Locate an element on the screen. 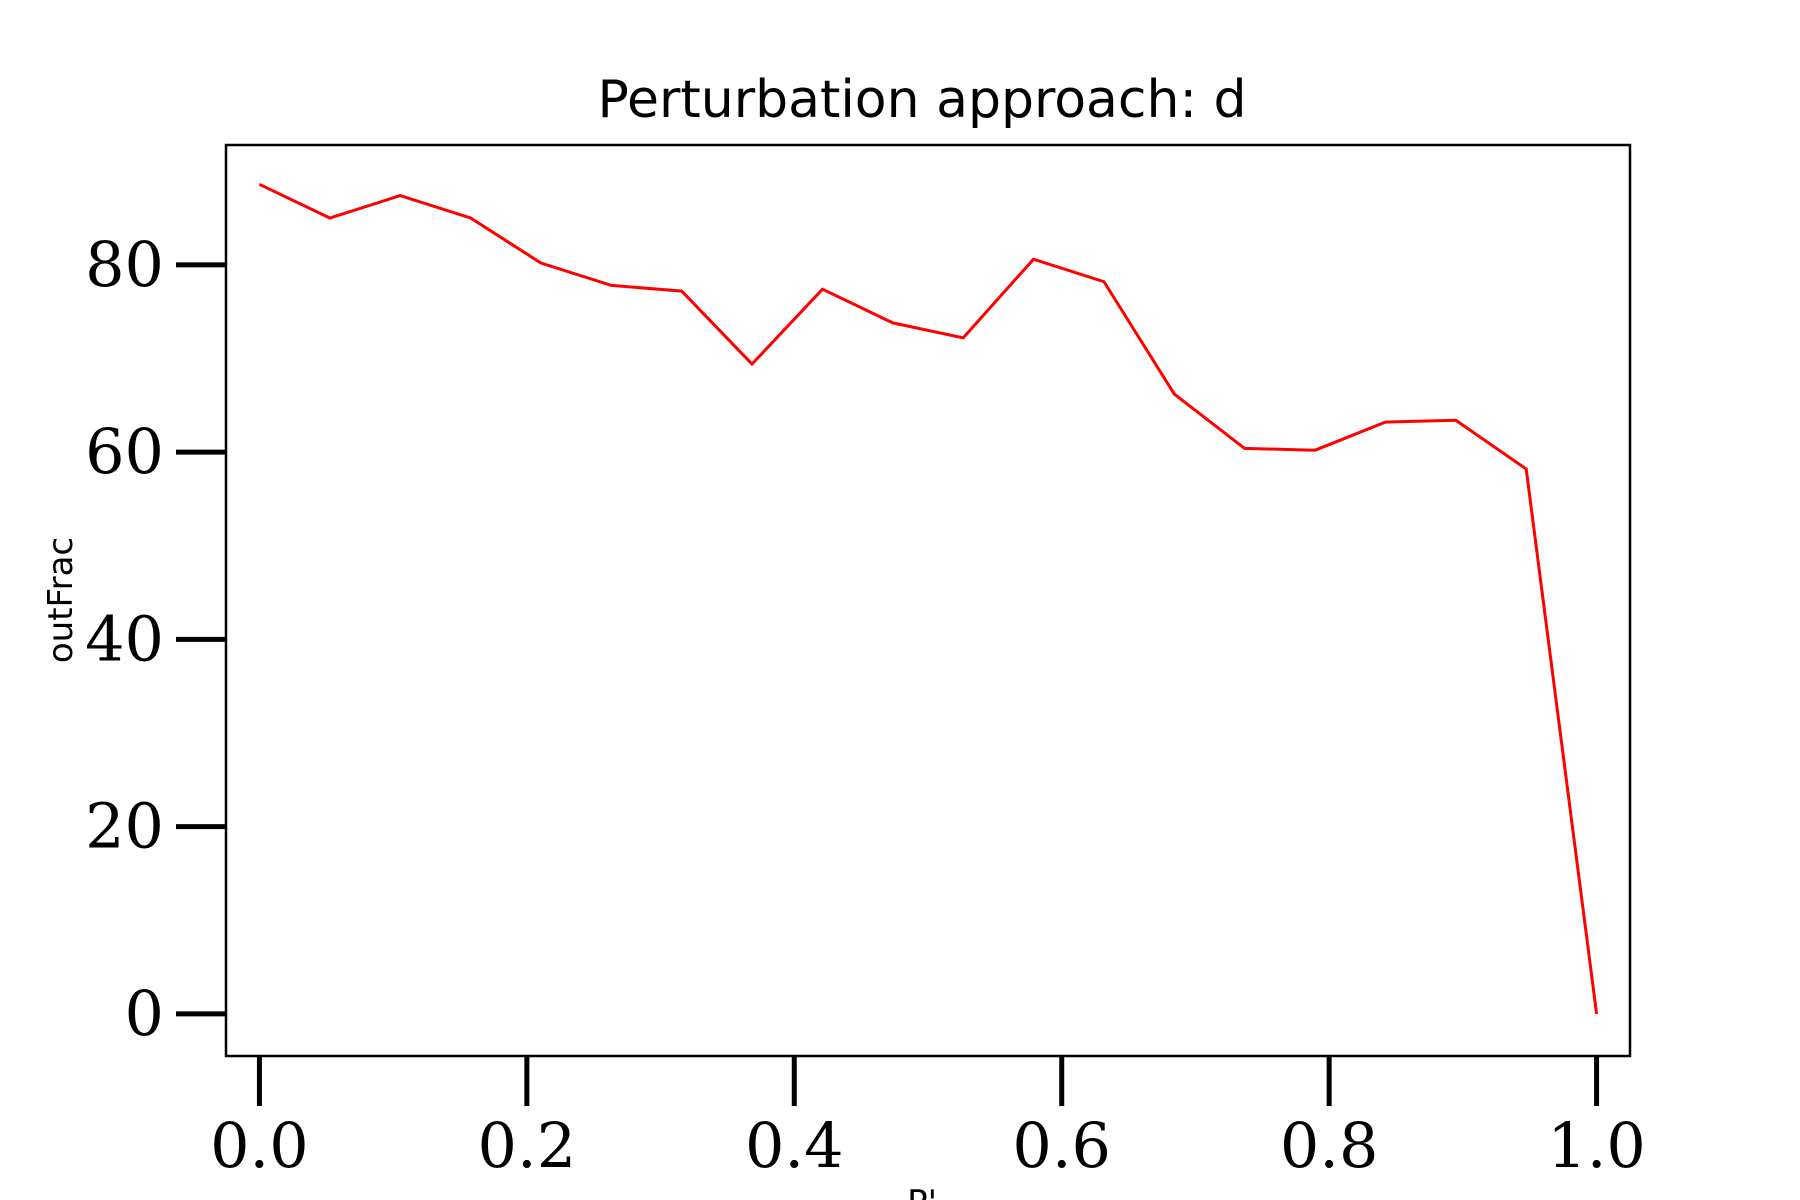 The height and width of the screenshot is (1200, 1800). x-tick-label: 0.0 is located at coordinates (259, 1145).